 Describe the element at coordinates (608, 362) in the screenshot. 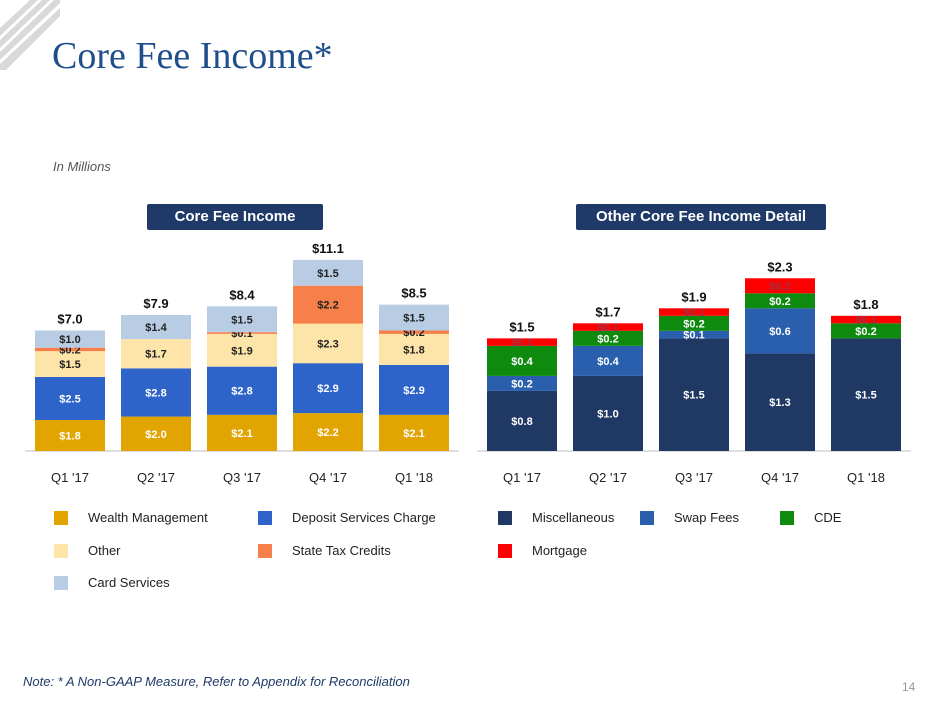

I see `chart2-segment-label: $0.4` at that location.